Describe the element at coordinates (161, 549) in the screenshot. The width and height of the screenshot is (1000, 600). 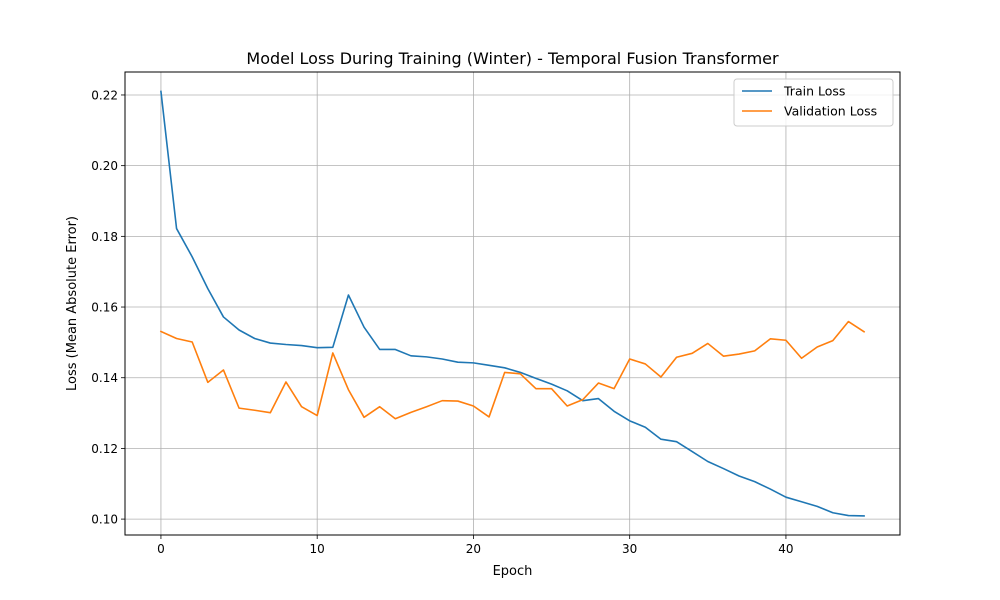
I see `x-tick-label: 0` at that location.